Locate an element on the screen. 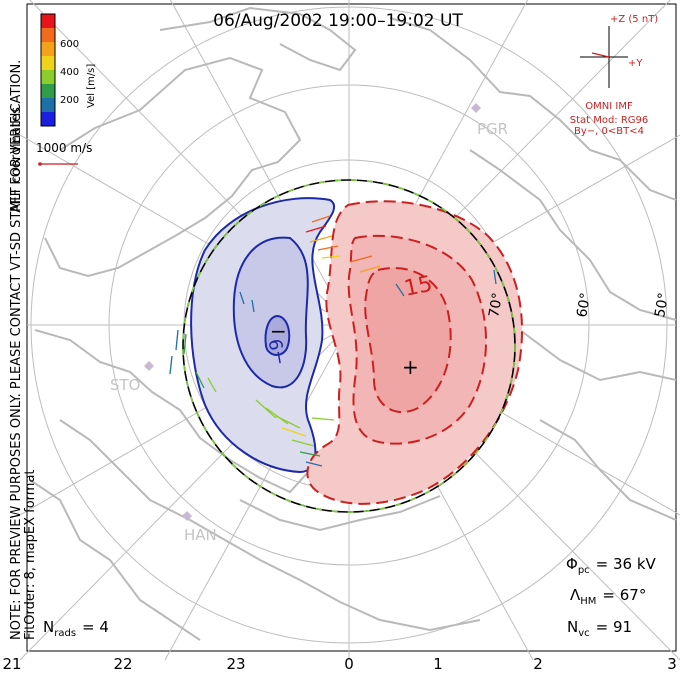 The image size is (680, 674). imf-source: OMNI IMF is located at coordinates (609, 106).